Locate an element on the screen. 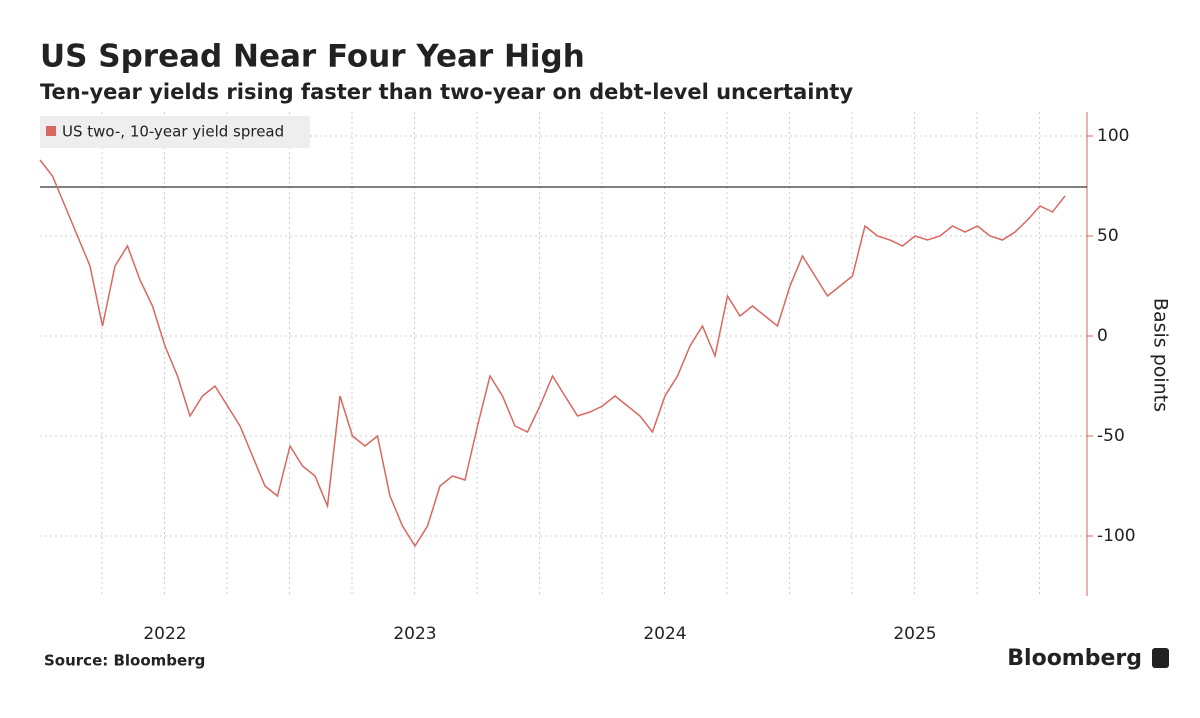  y-tick-label: 50 is located at coordinates (1108, 236).